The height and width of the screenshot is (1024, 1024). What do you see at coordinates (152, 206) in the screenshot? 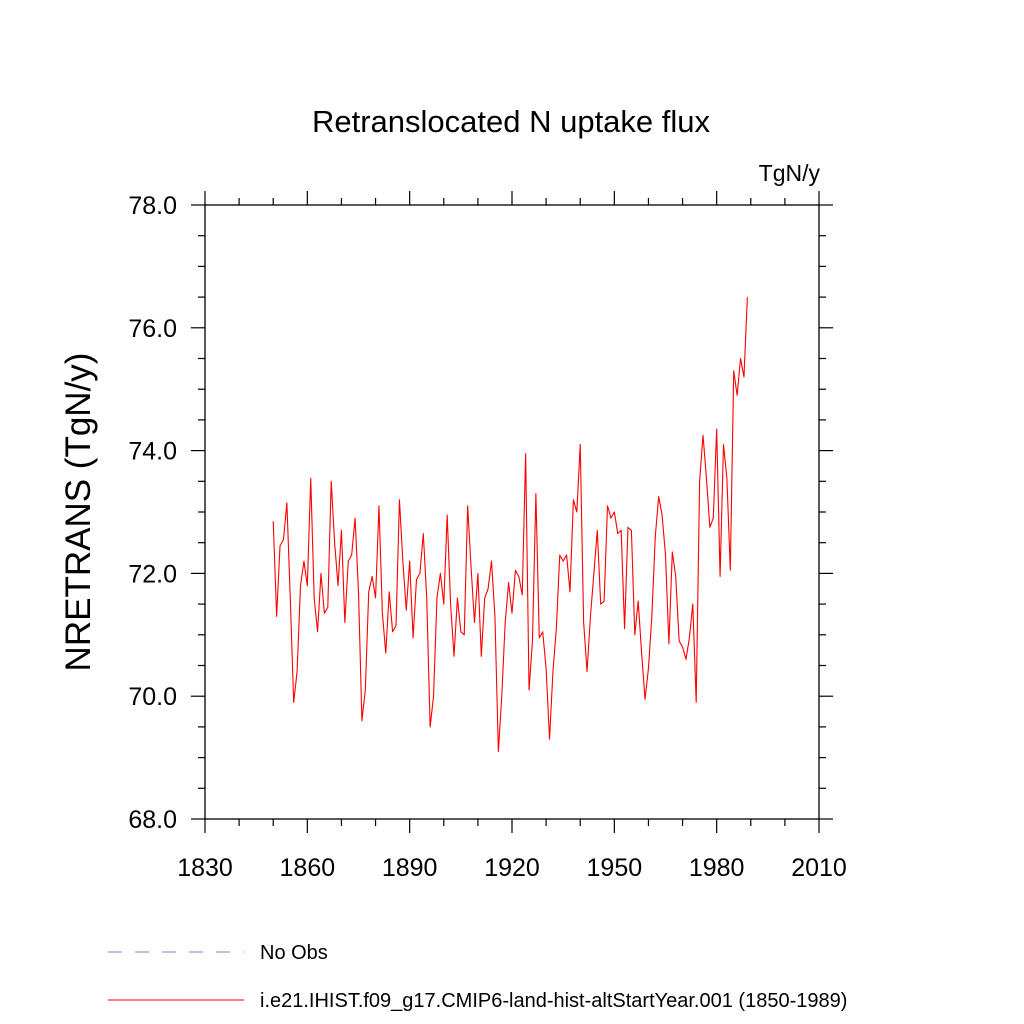
I see `y-tick-label: 78.0` at bounding box center [152, 206].